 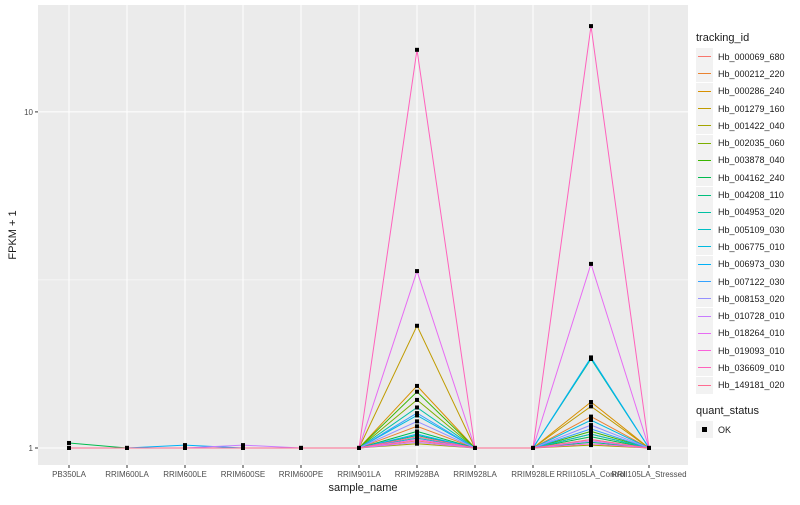 What do you see at coordinates (751, 212) in the screenshot?
I see `legend-label: Hb_004953_020` at bounding box center [751, 212].